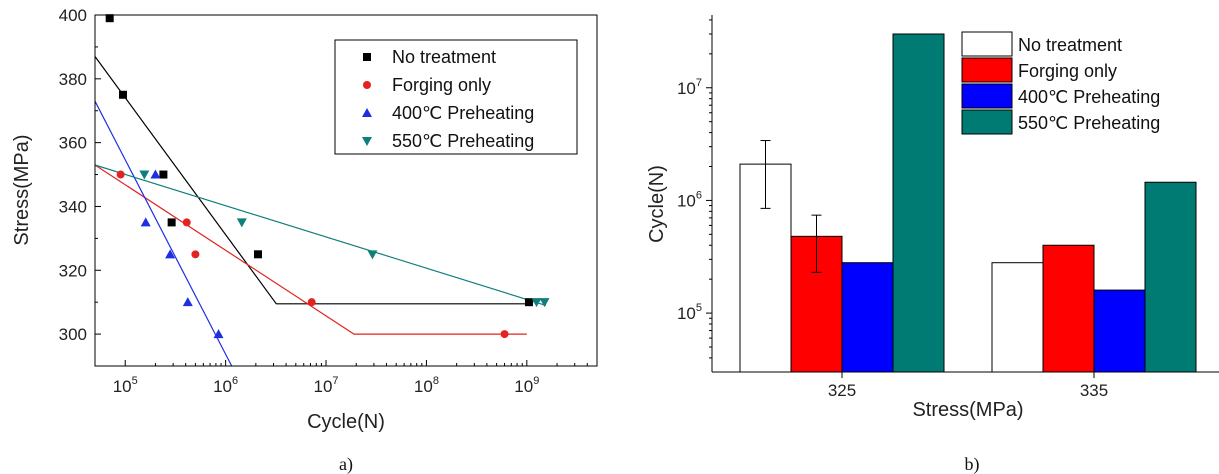 This screenshot has height=474, width=1219. What do you see at coordinates (125, 385) in the screenshot?
I see `panel-a-x-tick-label: 10⁵` at bounding box center [125, 385].